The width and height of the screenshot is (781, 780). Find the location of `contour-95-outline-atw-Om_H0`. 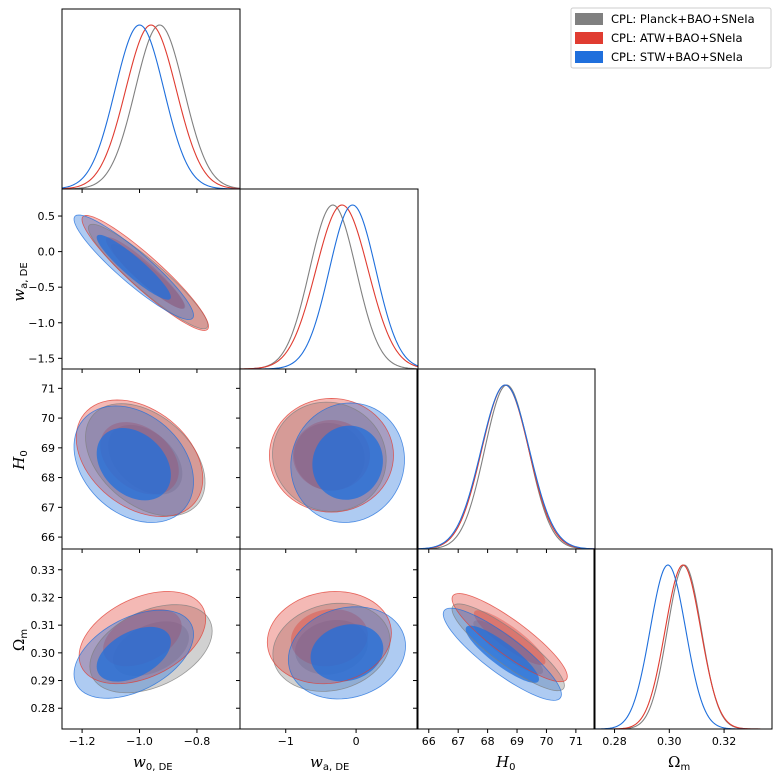

contour-95-outline-atw-Om_H0 is located at coordinates (509, 638).